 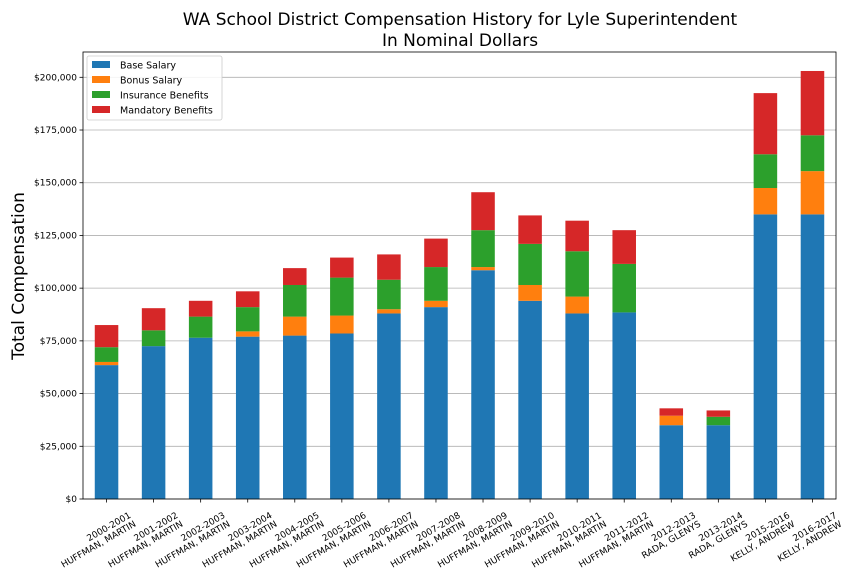 I want to click on y-tick-label: $150,000, so click(x=55, y=184).